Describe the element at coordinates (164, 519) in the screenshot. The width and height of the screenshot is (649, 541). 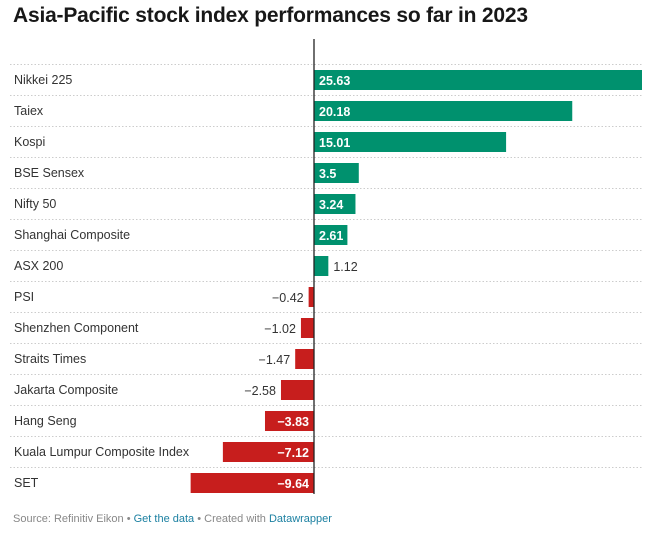
I see `get-data-link: Get the data` at that location.